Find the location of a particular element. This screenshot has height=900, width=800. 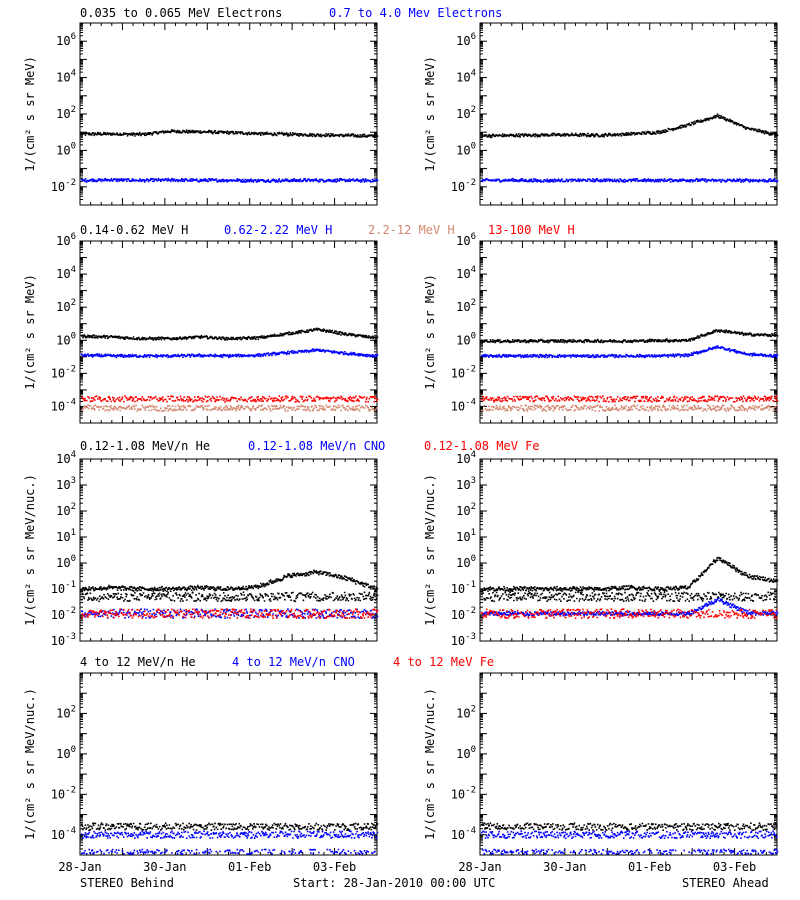

y-tick-label: 10⁻³ is located at coordinates (463, 640).